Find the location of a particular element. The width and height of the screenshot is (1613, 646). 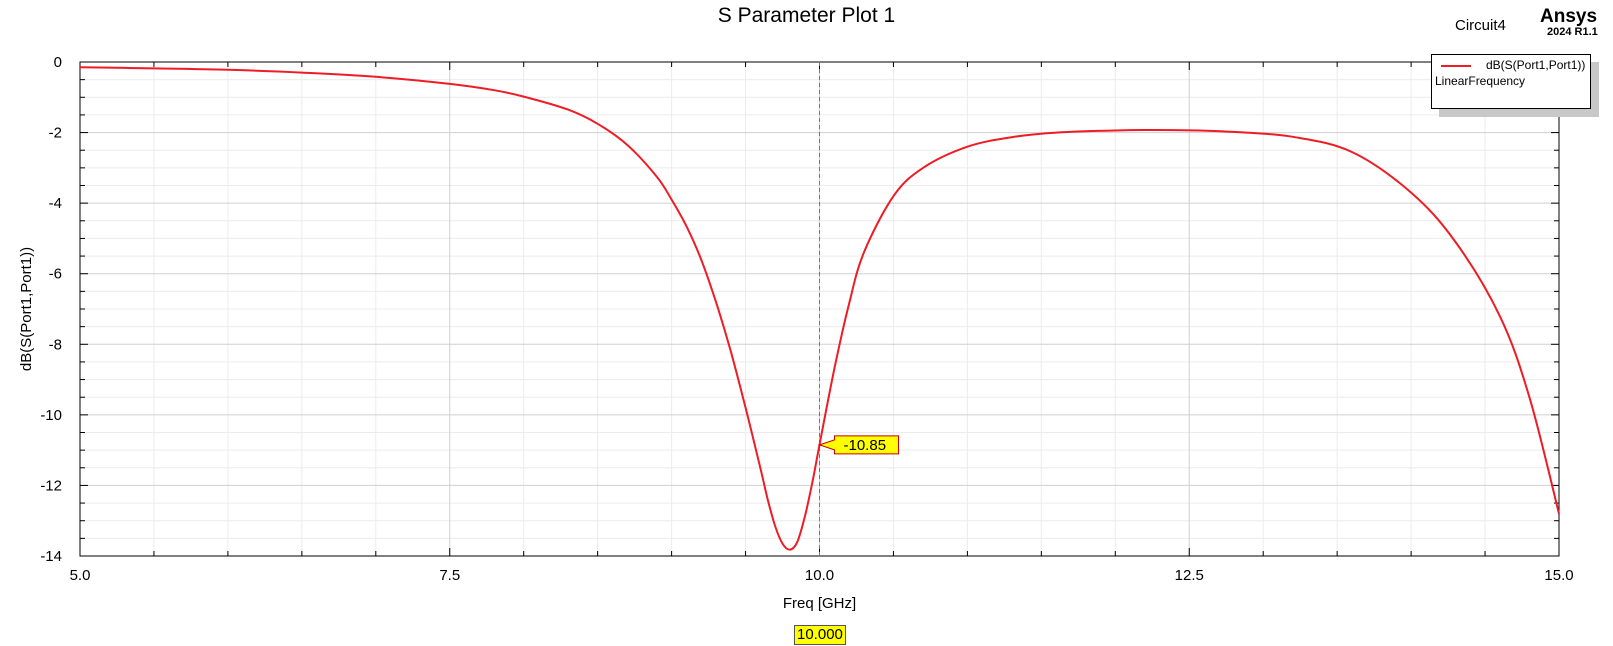

y-tick-label: 0 is located at coordinates (58, 62).